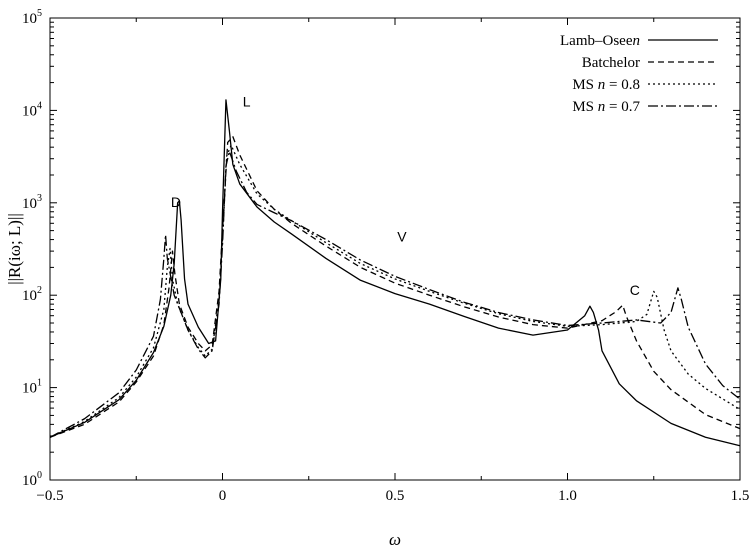  I want to click on x-axis-label: ω, so click(395, 539).